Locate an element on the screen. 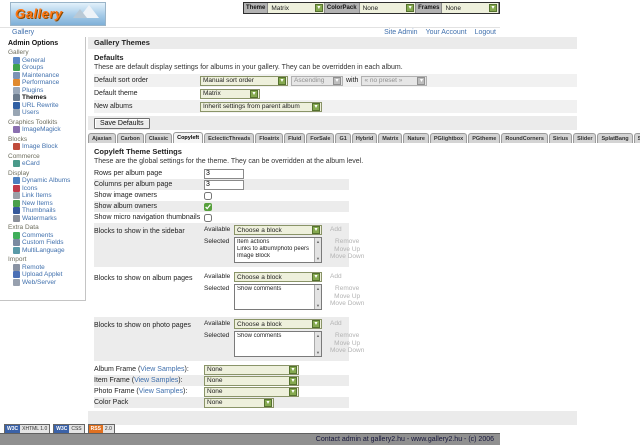 The width and height of the screenshot is (640, 445). tab-forsale: ForSale is located at coordinates (320, 138).